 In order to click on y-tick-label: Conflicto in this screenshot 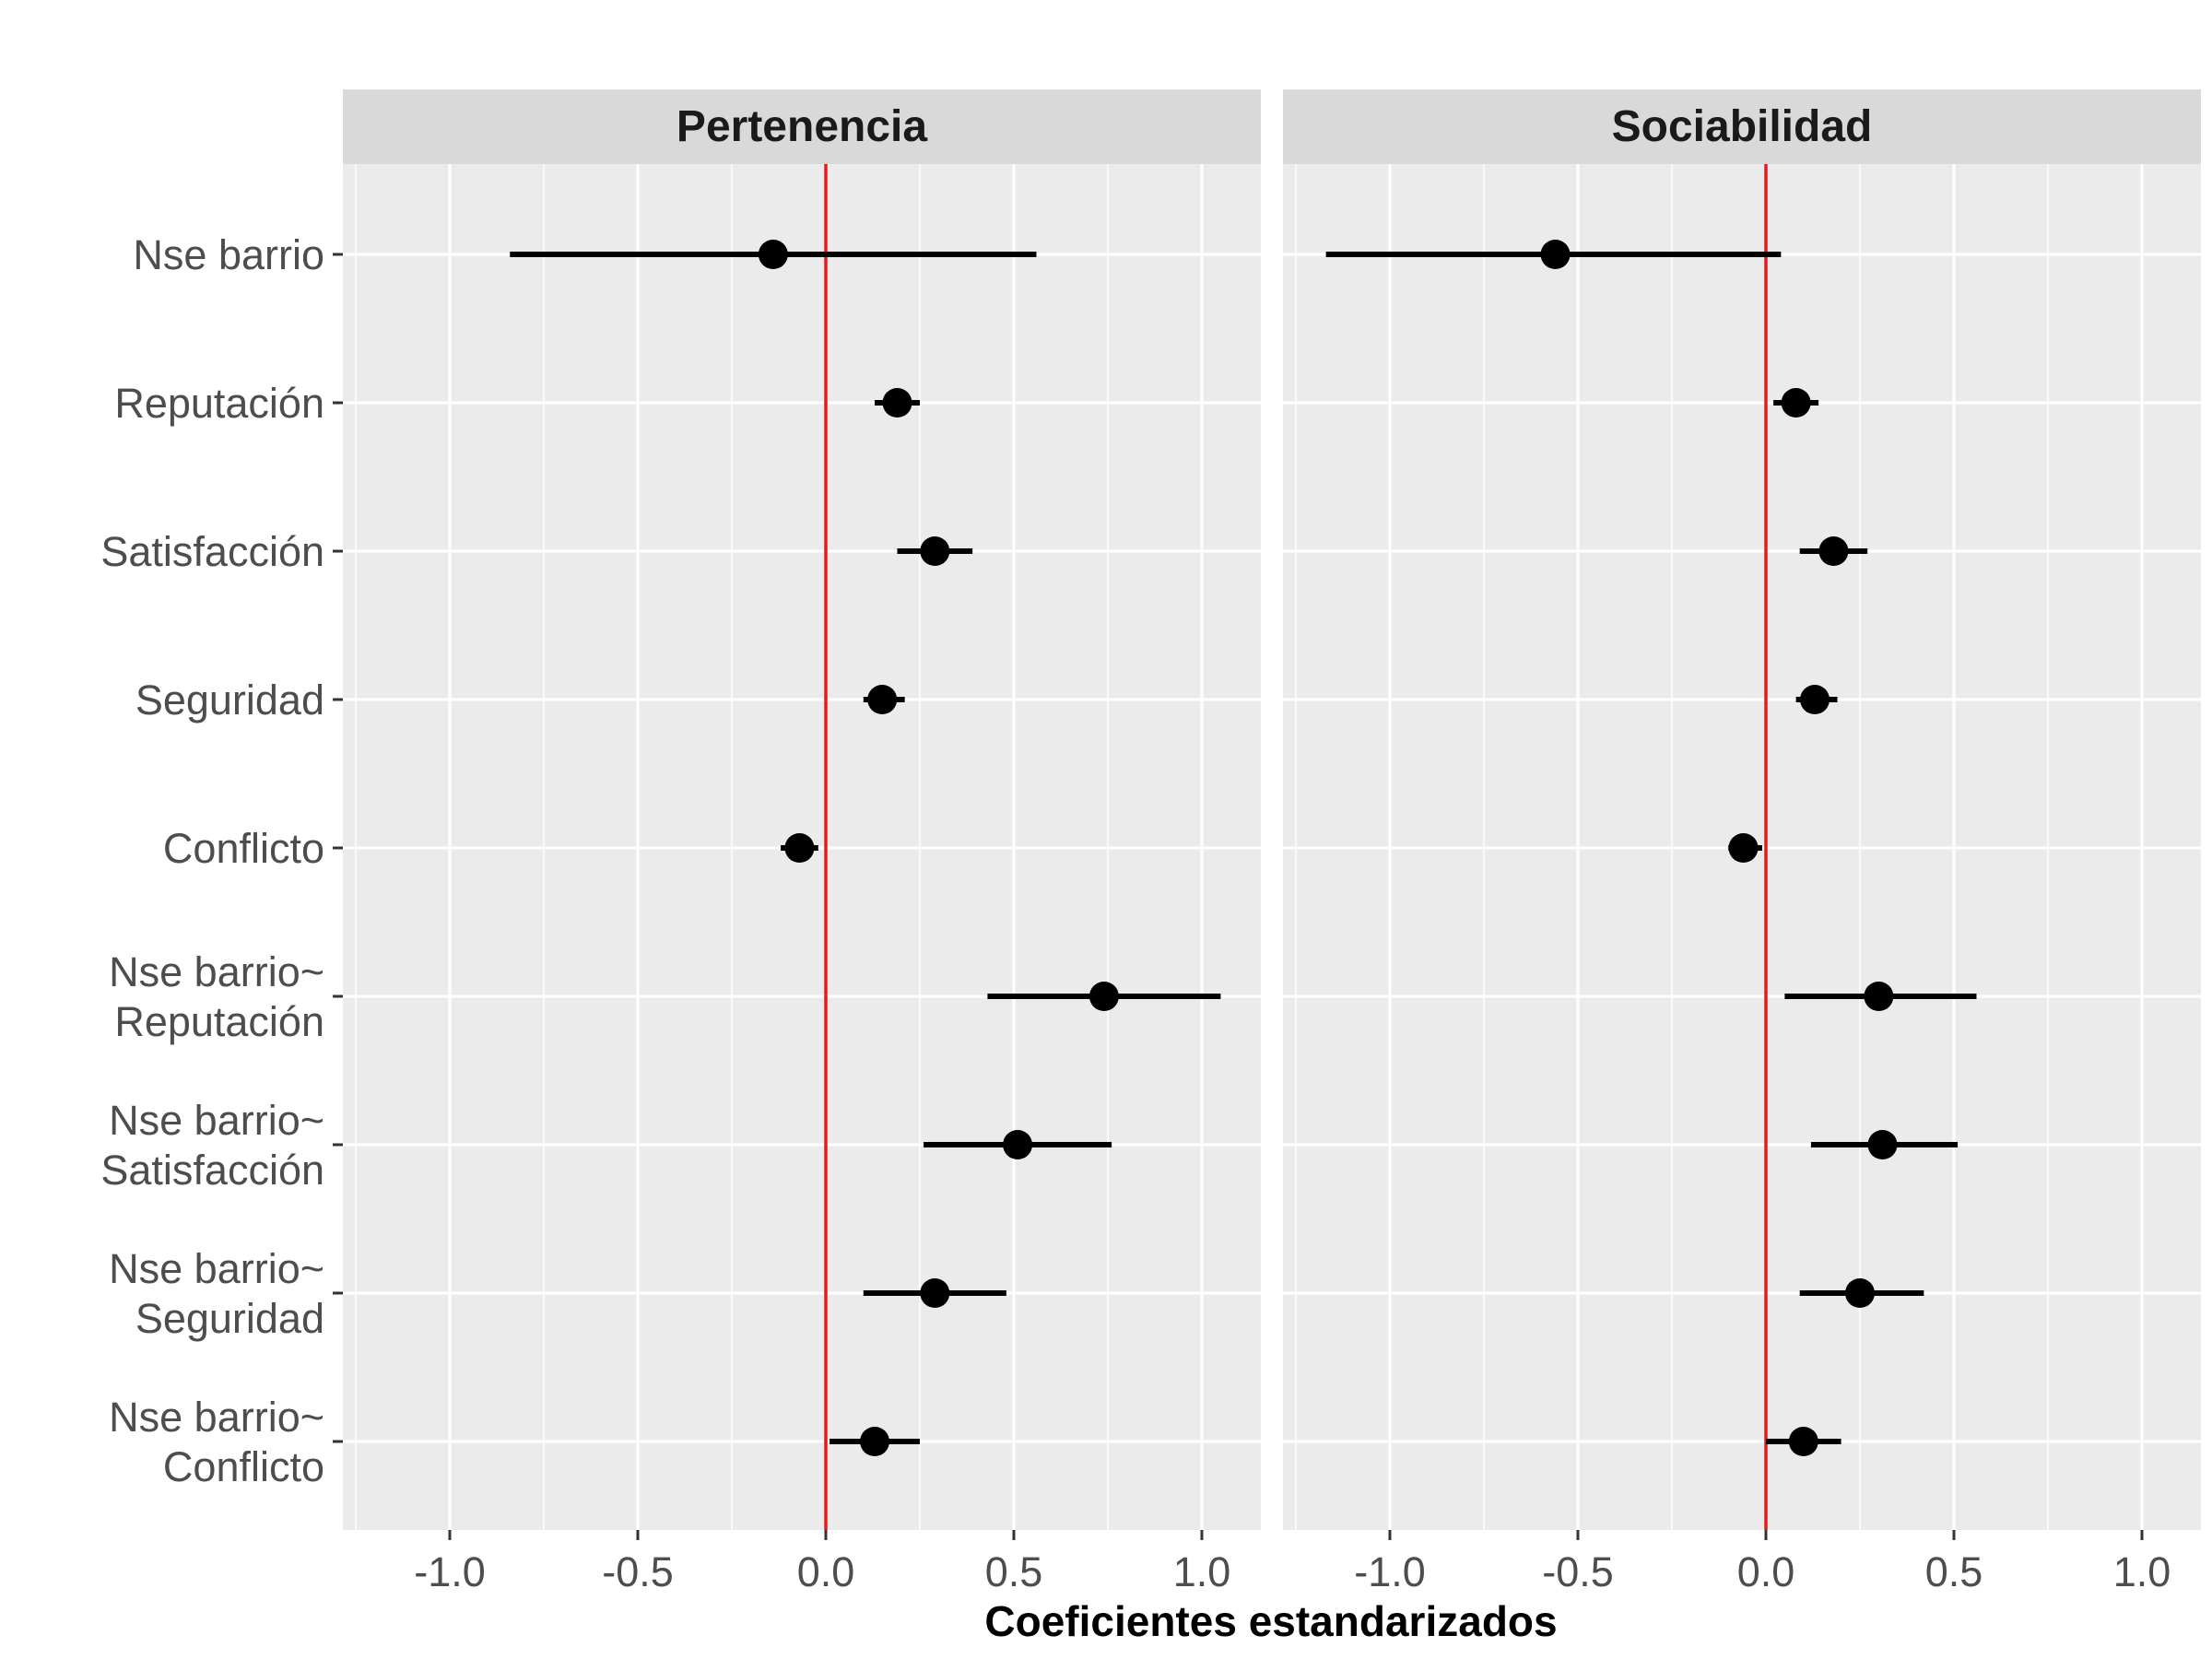, I will do `click(243, 848)`.